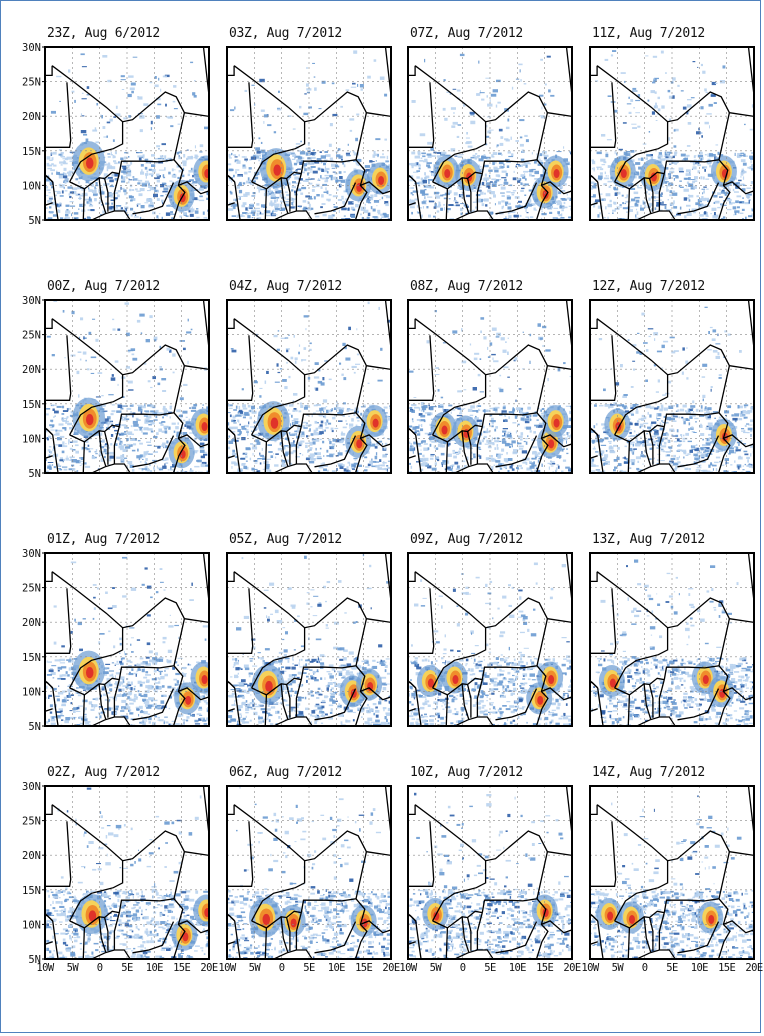  Describe the element at coordinates (466, 539) in the screenshot. I see `panel-title: 09Z, Aug 7/2012` at that location.